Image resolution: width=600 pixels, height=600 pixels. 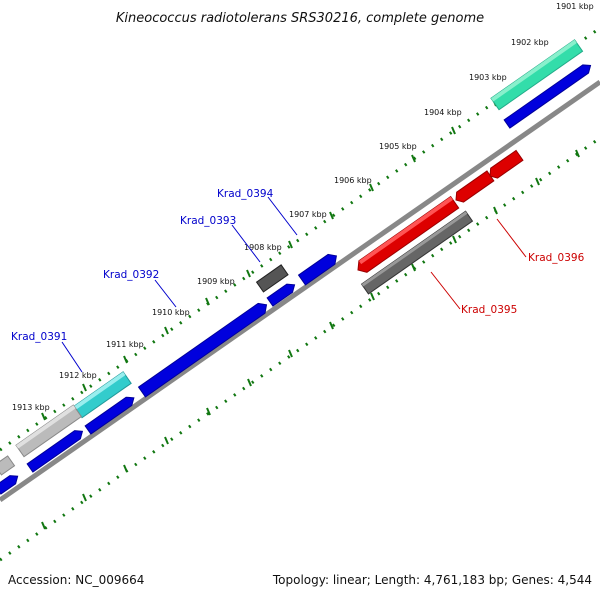 I want to click on label-krad-0391: Krad_0391, so click(x=39, y=337).